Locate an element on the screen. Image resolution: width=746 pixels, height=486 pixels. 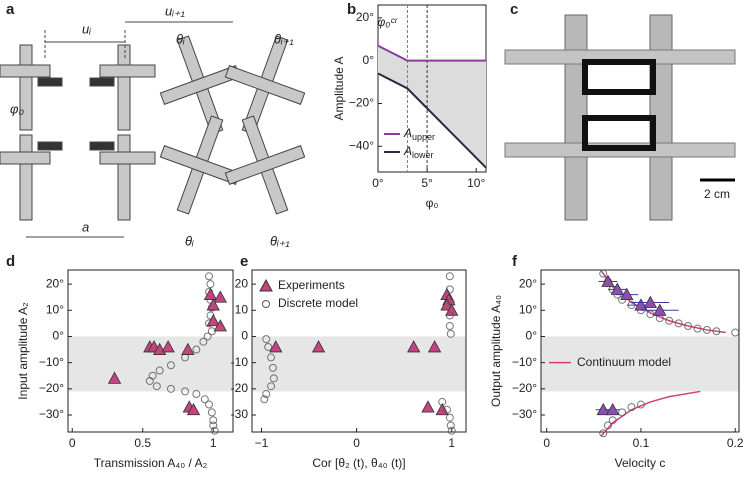
panel-label: e is located at coordinates (244, 261).